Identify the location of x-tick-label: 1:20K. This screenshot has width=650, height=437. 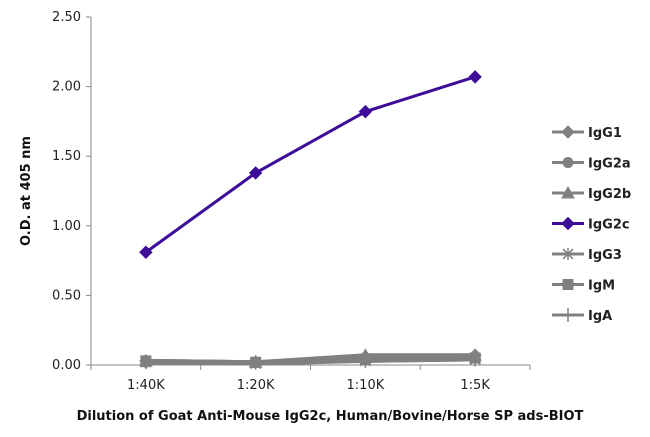
(256, 385).